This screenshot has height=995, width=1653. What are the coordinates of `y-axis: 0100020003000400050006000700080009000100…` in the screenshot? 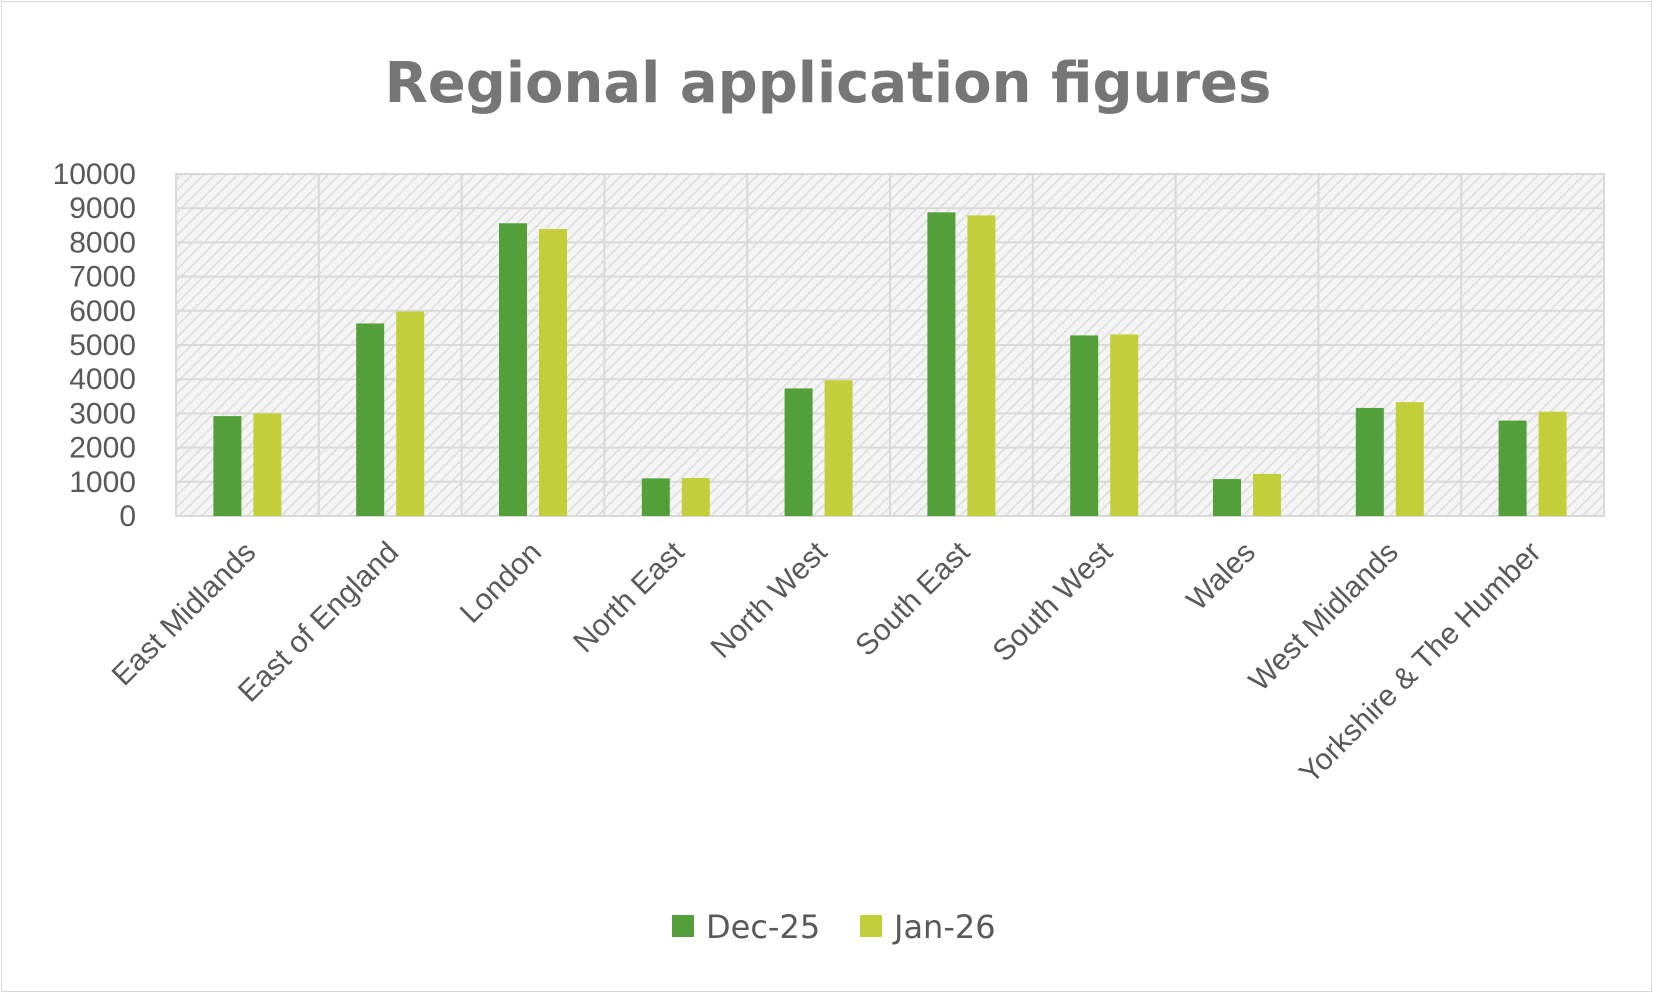 It's located at (94, 345).